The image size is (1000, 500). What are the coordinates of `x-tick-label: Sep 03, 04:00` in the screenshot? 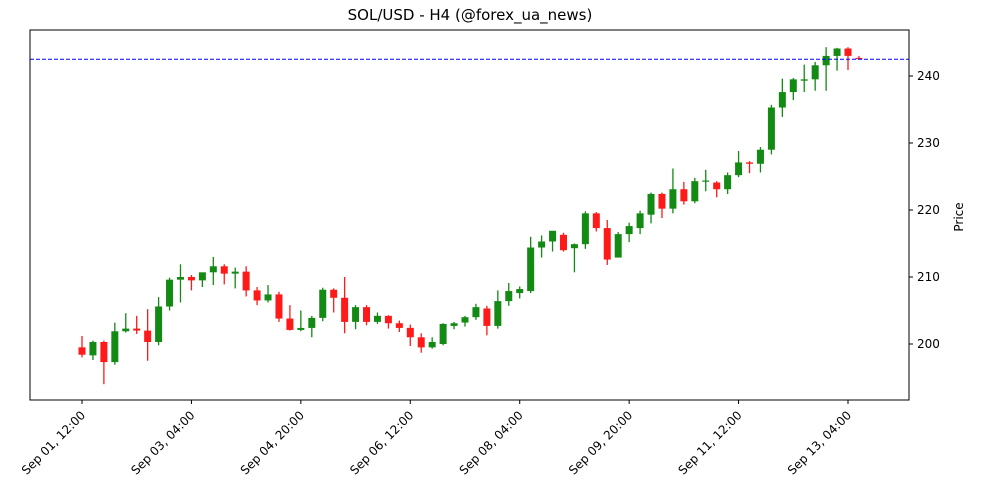 It's located at (162, 442).